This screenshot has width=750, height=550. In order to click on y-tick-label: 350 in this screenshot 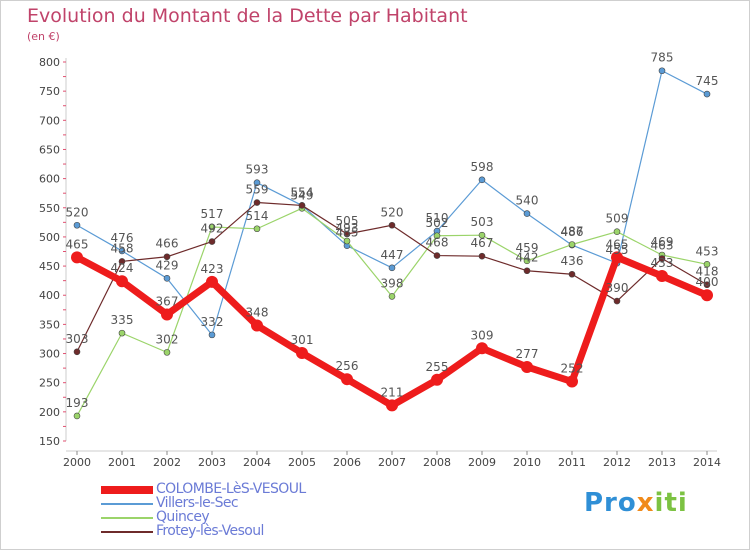, I will do `click(49, 324)`.